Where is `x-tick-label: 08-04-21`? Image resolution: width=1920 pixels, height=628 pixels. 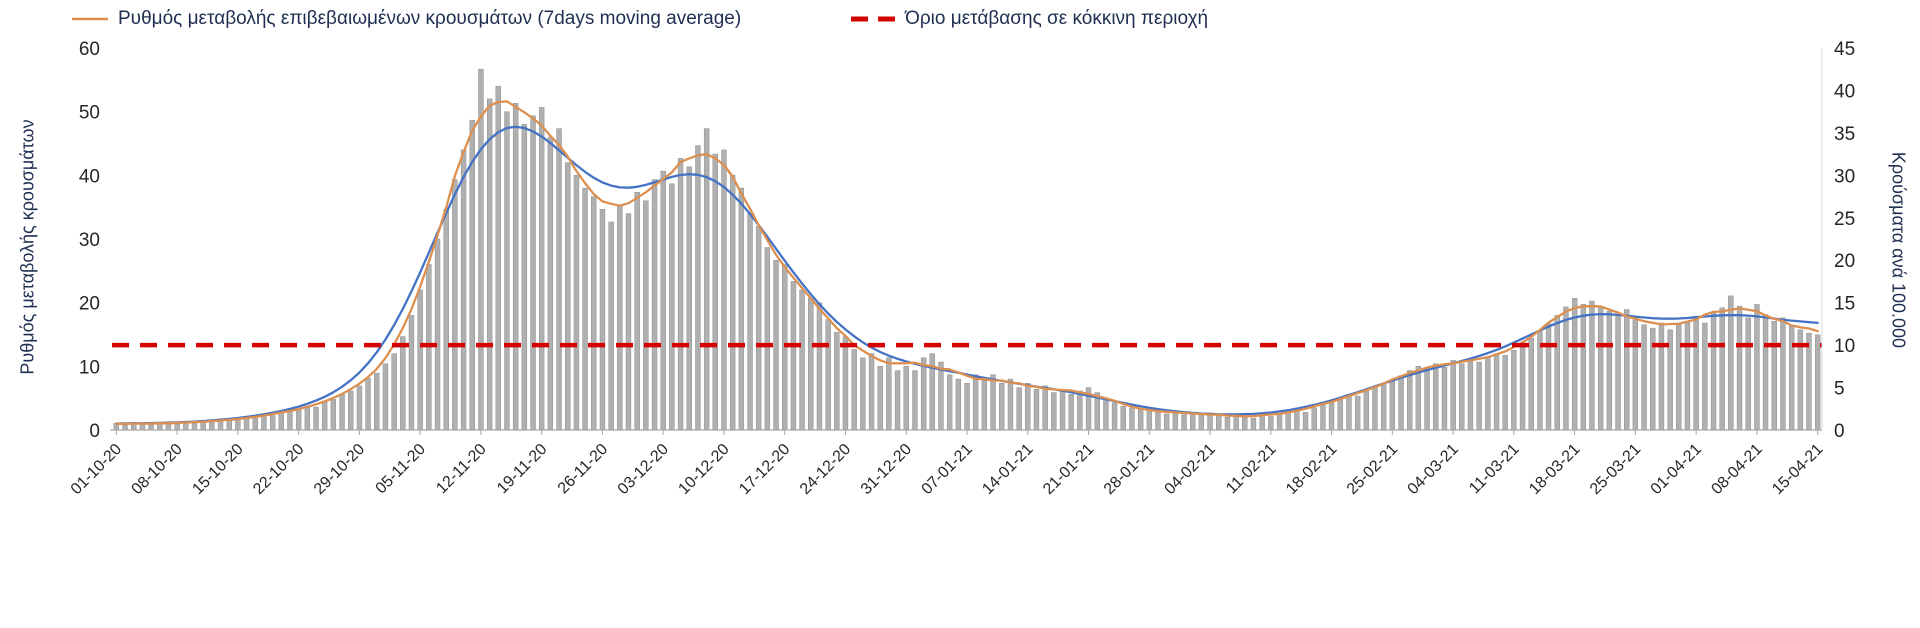
x-tick-label: 08-04-21 is located at coordinates (1736, 469).